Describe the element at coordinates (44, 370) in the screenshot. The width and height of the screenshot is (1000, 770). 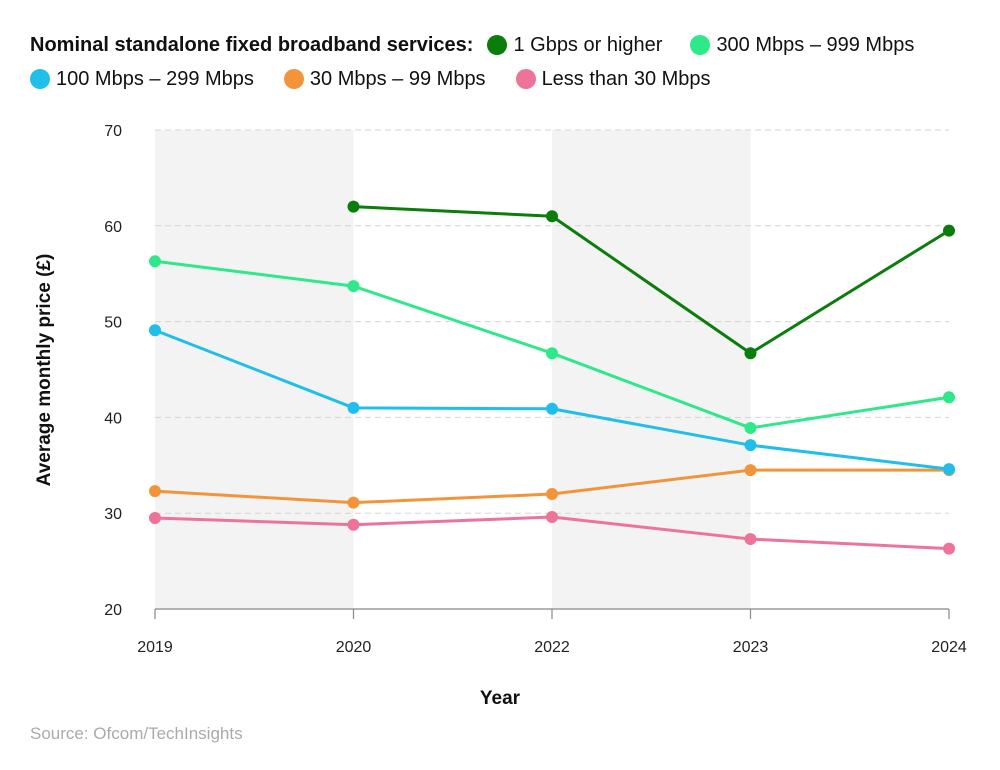
I see `y-axis-title: Average monthly price (£)` at that location.